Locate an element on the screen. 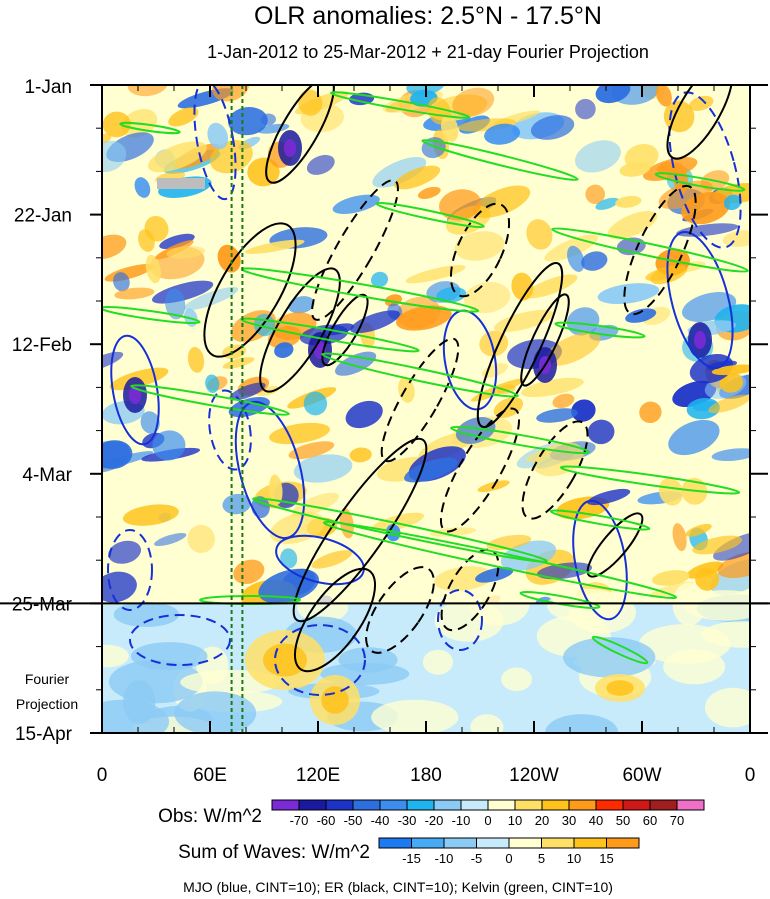  colorbar-label: -10 is located at coordinates (461, 820).